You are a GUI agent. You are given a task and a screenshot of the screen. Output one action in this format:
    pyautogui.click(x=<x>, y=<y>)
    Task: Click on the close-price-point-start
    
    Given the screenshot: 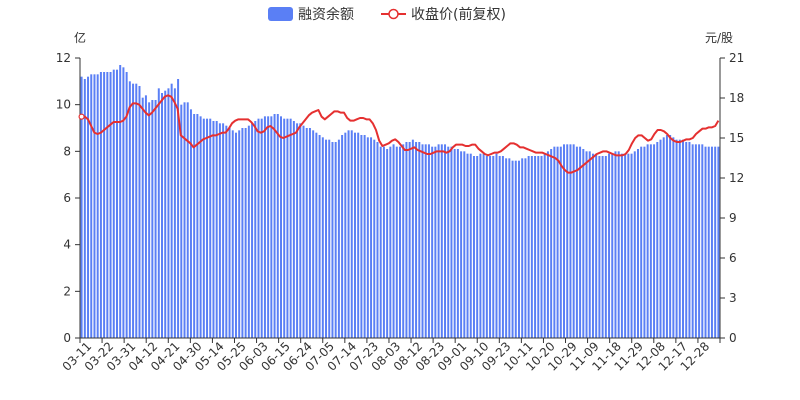 What is the action you would take?
    pyautogui.click(x=81, y=116)
    